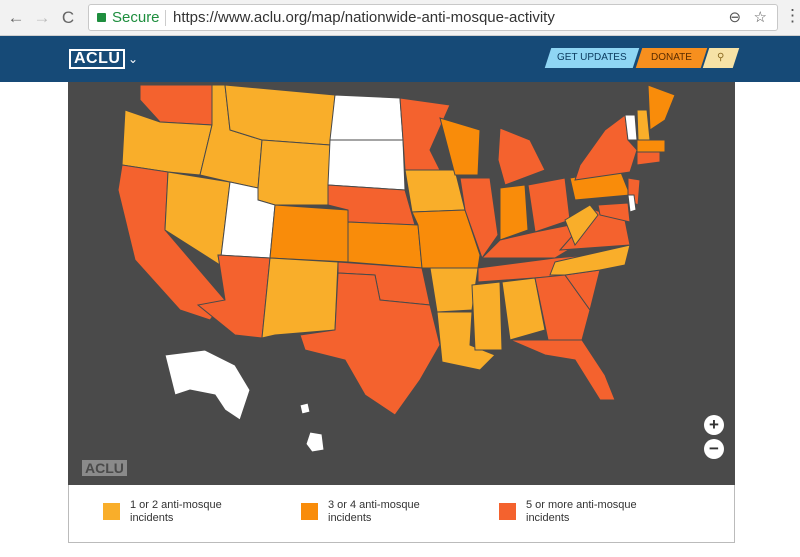 The height and width of the screenshot is (557, 800). What do you see at coordinates (165, 18) in the screenshot?
I see `divider` at bounding box center [165, 18].